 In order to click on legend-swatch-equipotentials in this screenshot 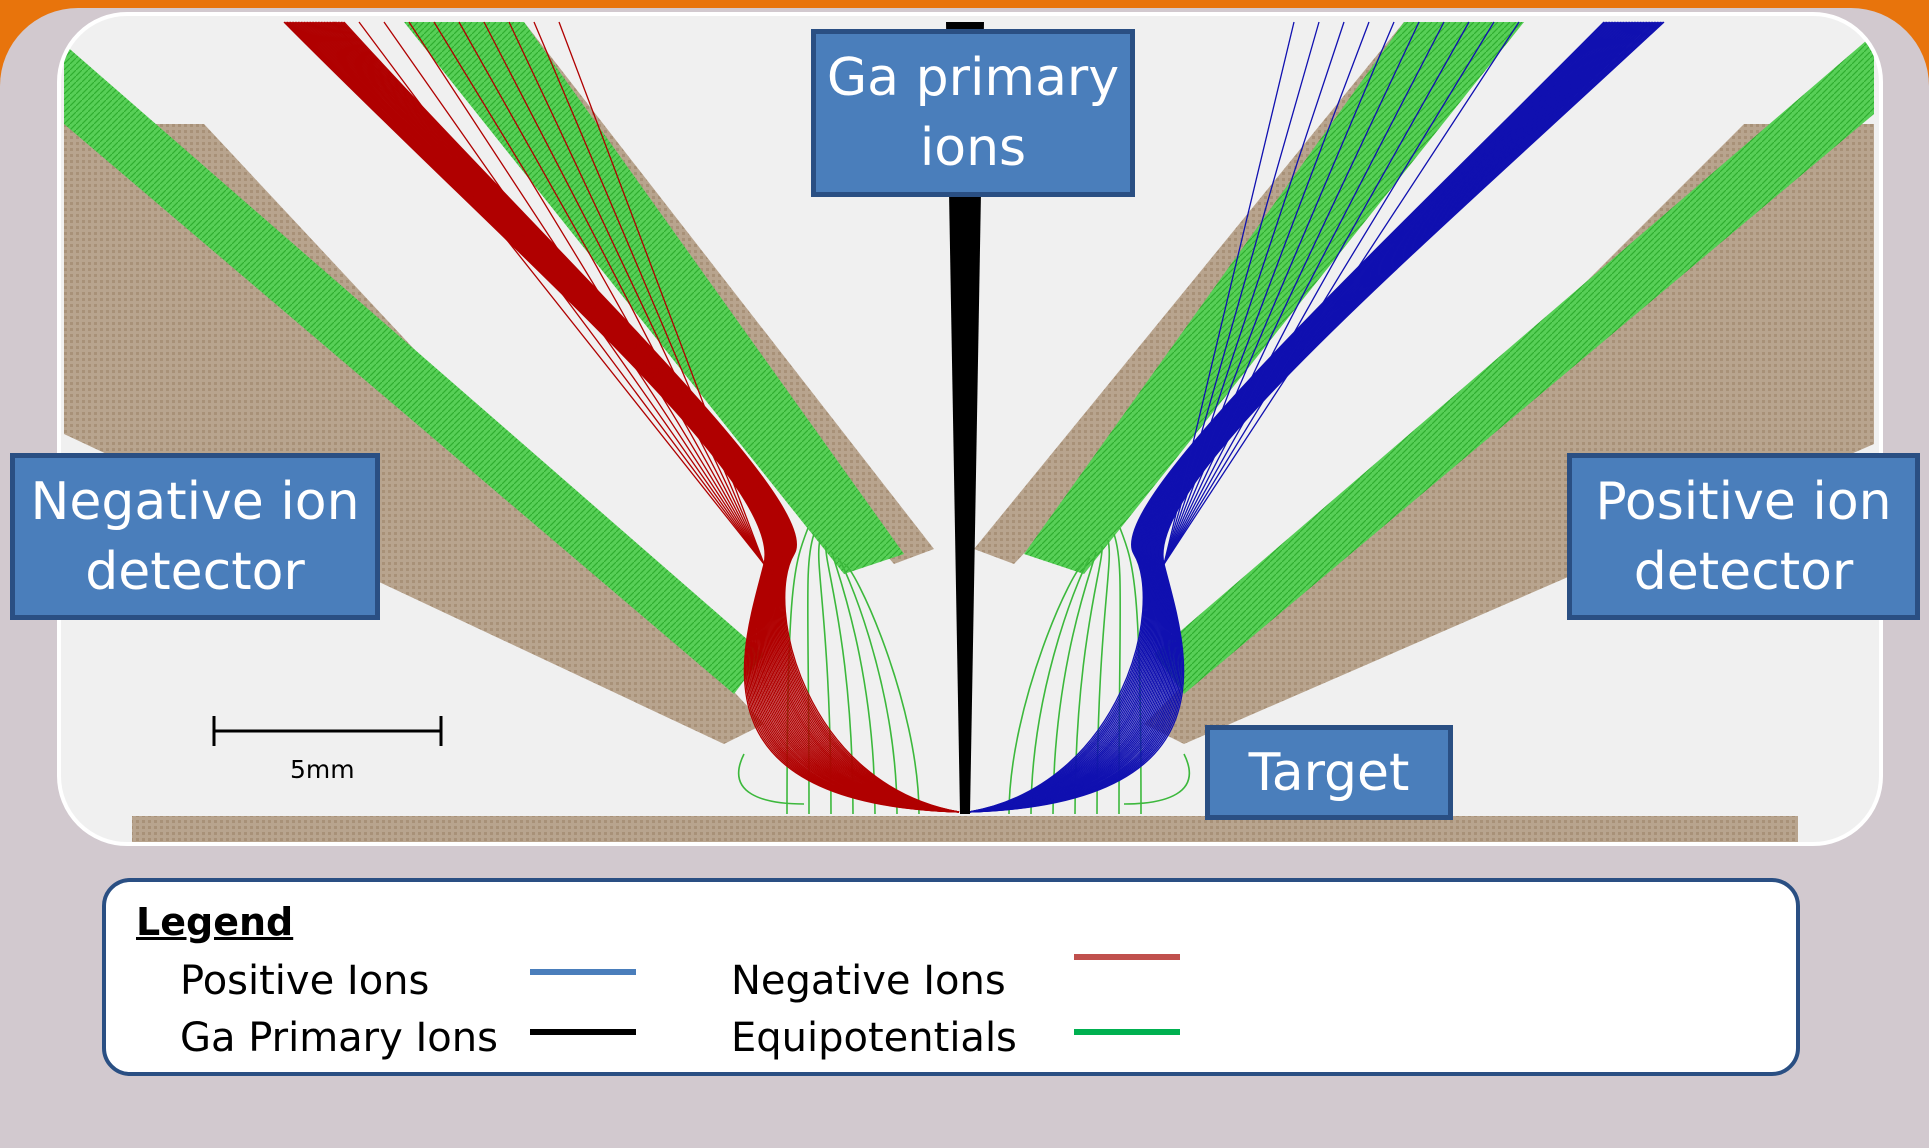, I will do `click(1127, 1032)`.